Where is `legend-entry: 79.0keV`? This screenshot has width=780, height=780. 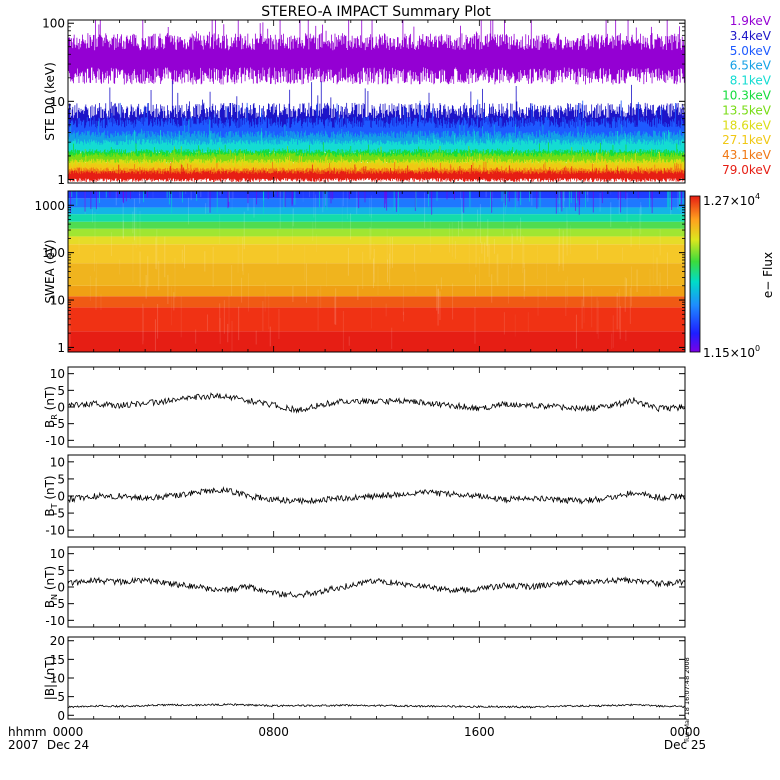
legend-entry: 79.0keV is located at coordinates (747, 170).